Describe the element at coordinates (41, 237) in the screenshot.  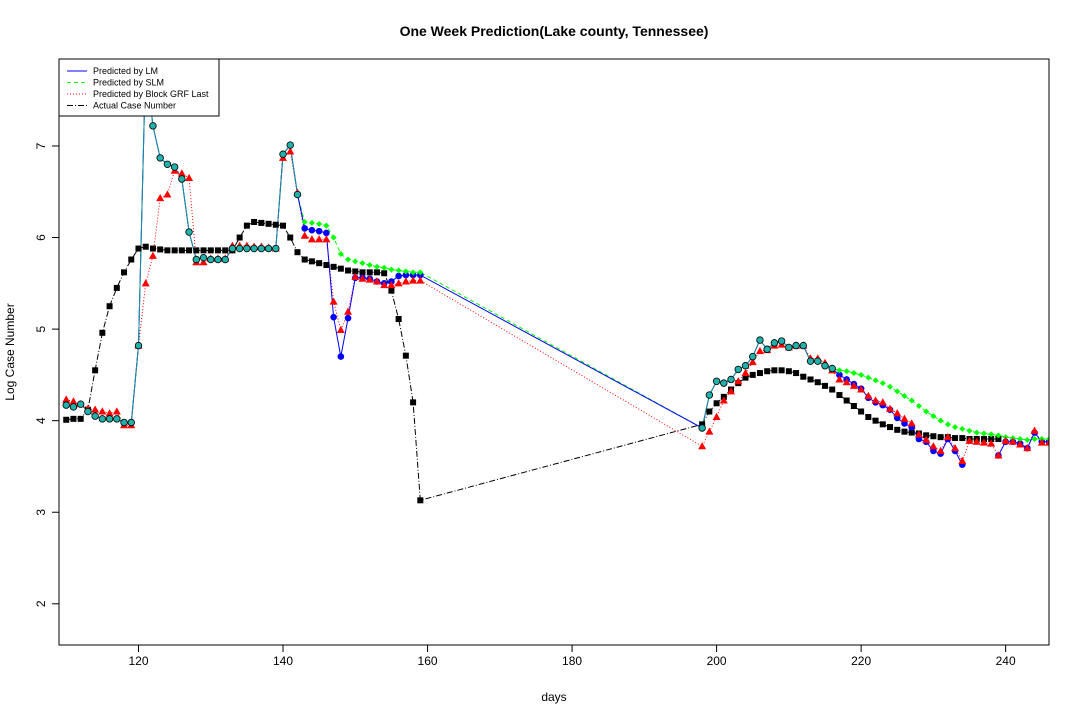
I see `y-tick-label-6: 6` at that location.